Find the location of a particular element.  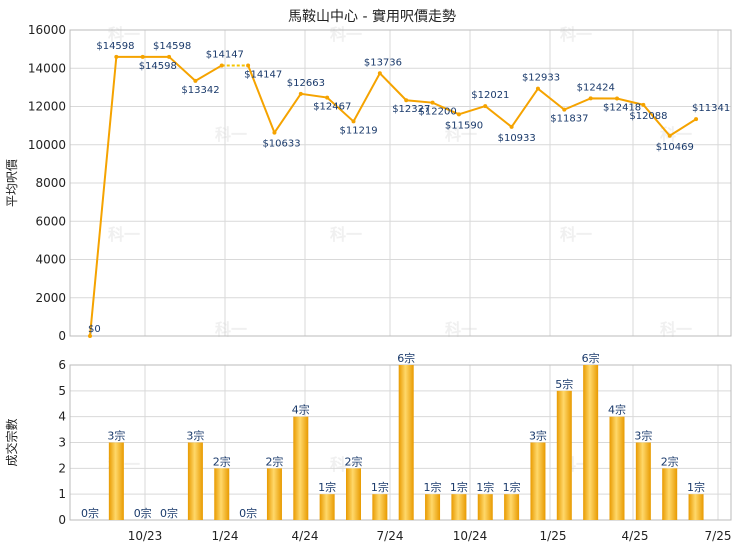

price-data-label: $10633 is located at coordinates (281, 144).